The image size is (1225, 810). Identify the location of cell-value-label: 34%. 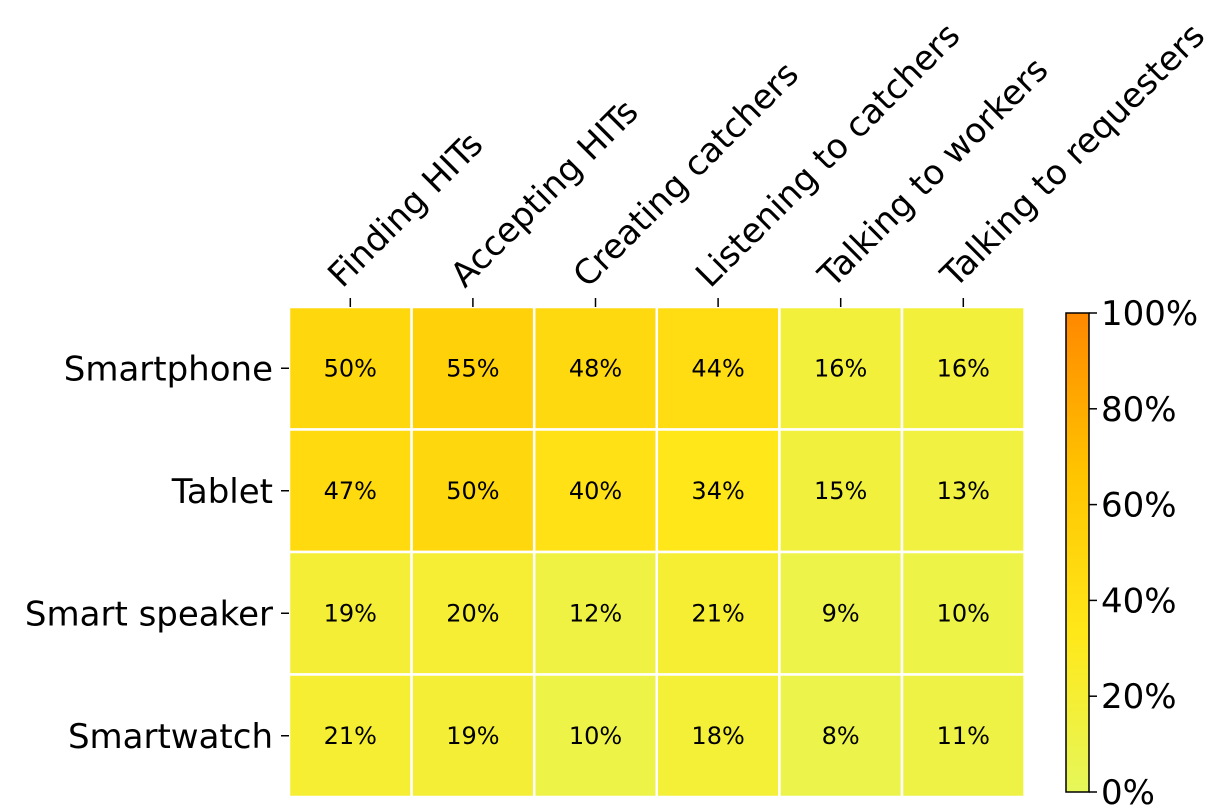
(717, 491).